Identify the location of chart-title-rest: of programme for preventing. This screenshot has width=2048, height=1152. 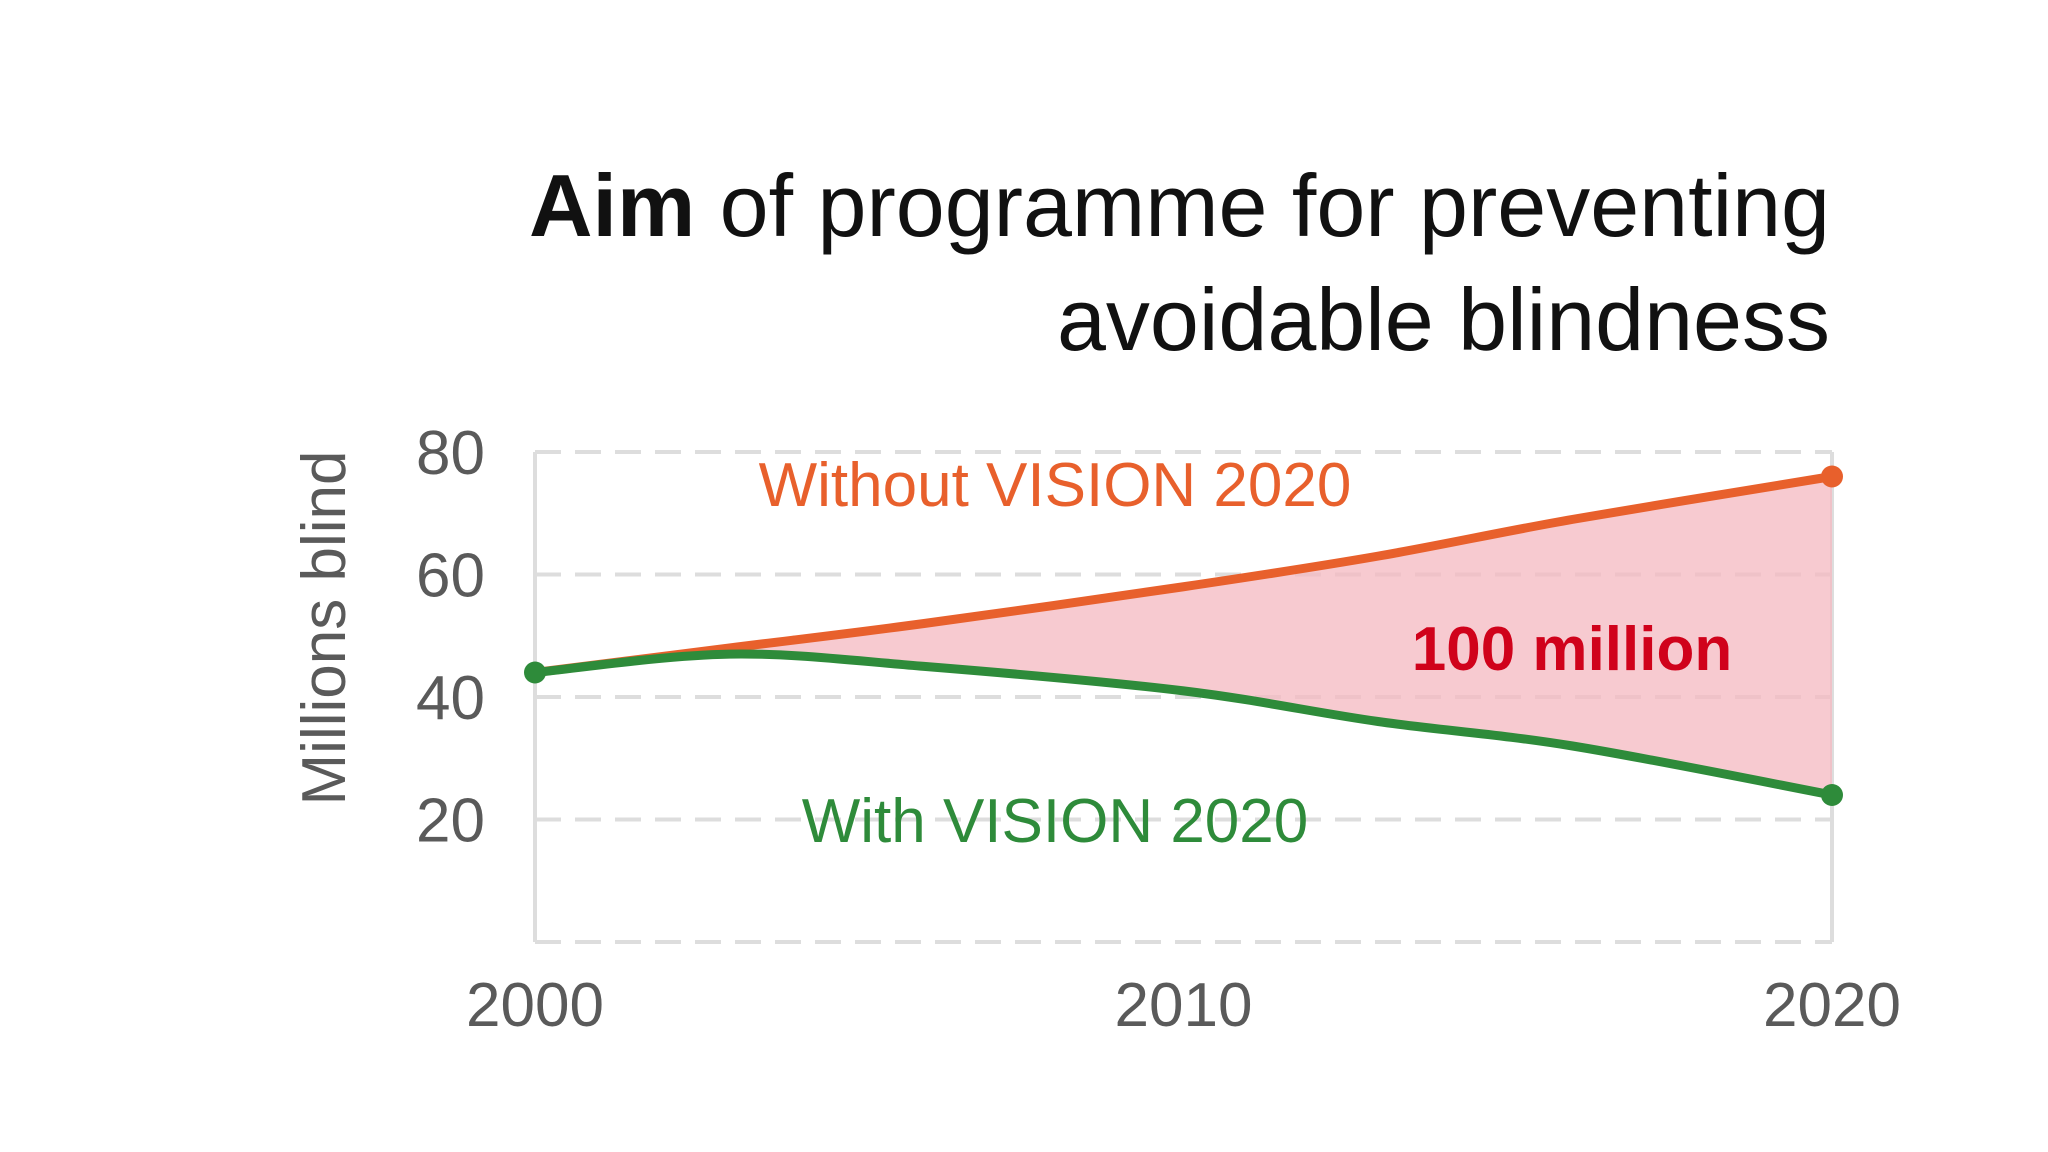
(1262, 205).